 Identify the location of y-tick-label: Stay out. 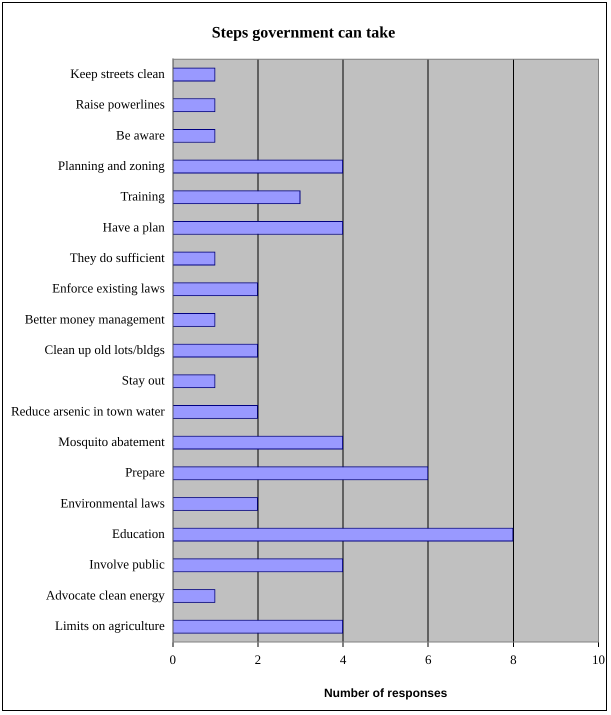
(144, 380).